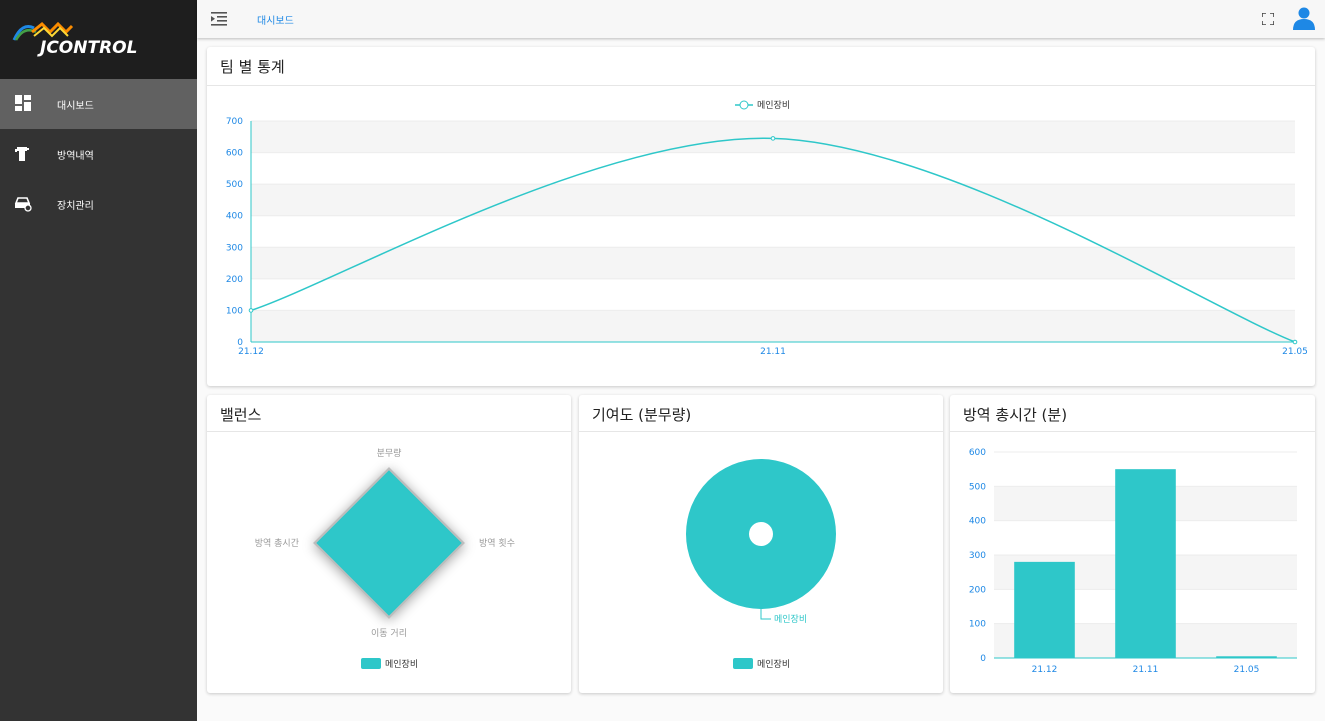 This screenshot has height=721, width=1325. What do you see at coordinates (761, 534) in the screenshot?
I see `pie-slice` at bounding box center [761, 534].